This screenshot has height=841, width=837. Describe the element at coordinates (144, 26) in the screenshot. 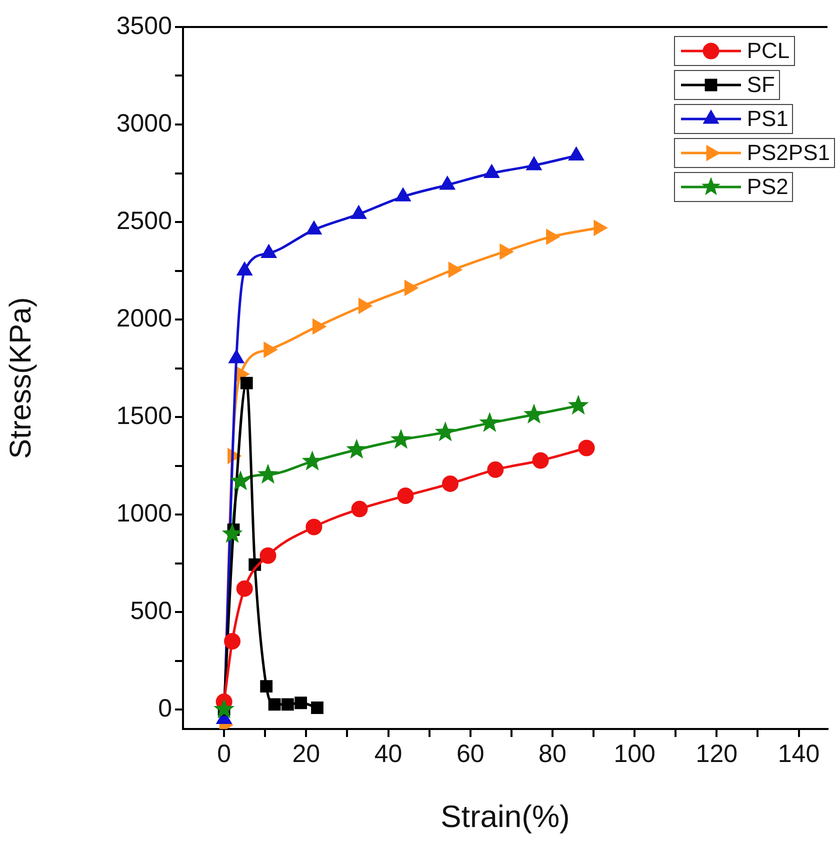

I see `y-tick-label: 3500` at that location.